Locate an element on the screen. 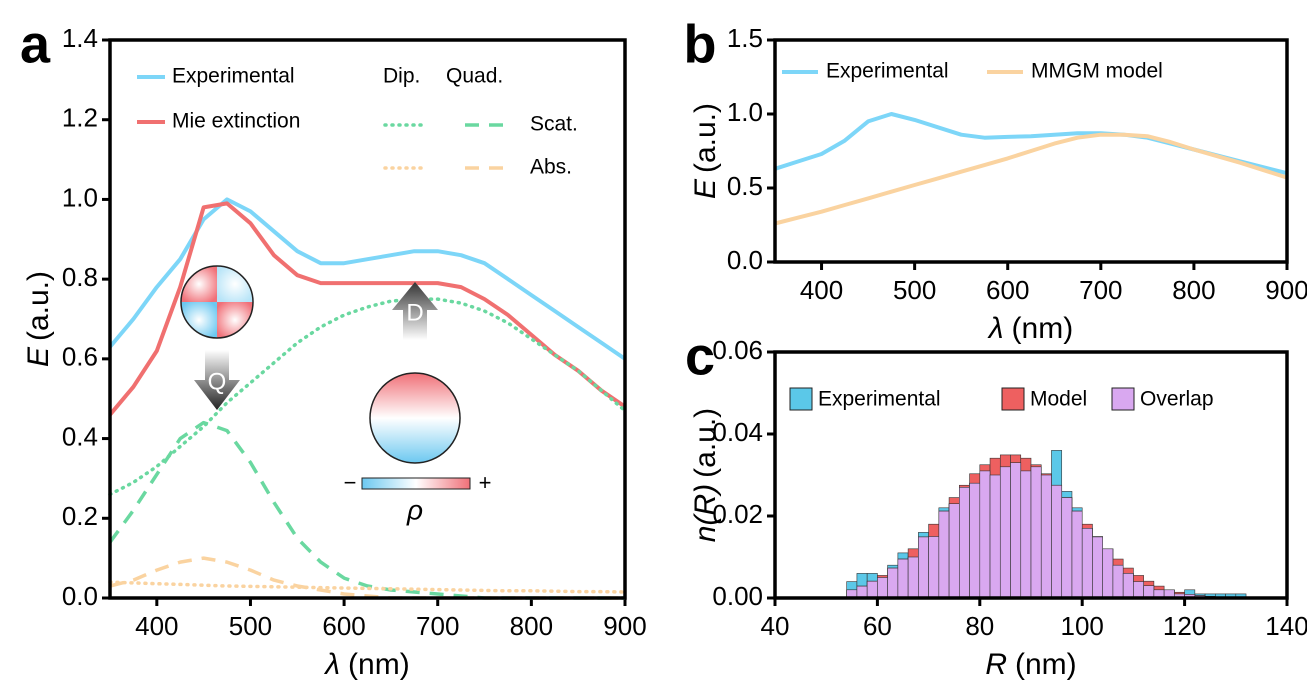 The width and height of the screenshot is (1307, 690). panel-label: b is located at coordinates (700, 44).